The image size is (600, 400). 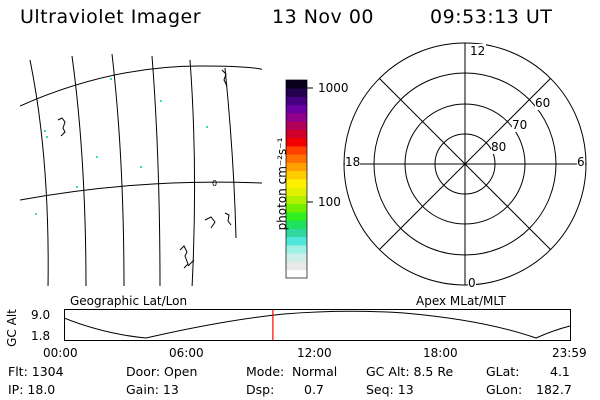 What do you see at coordinates (390, 389) in the screenshot?
I see `sequence-number: Seq: 13` at bounding box center [390, 389].